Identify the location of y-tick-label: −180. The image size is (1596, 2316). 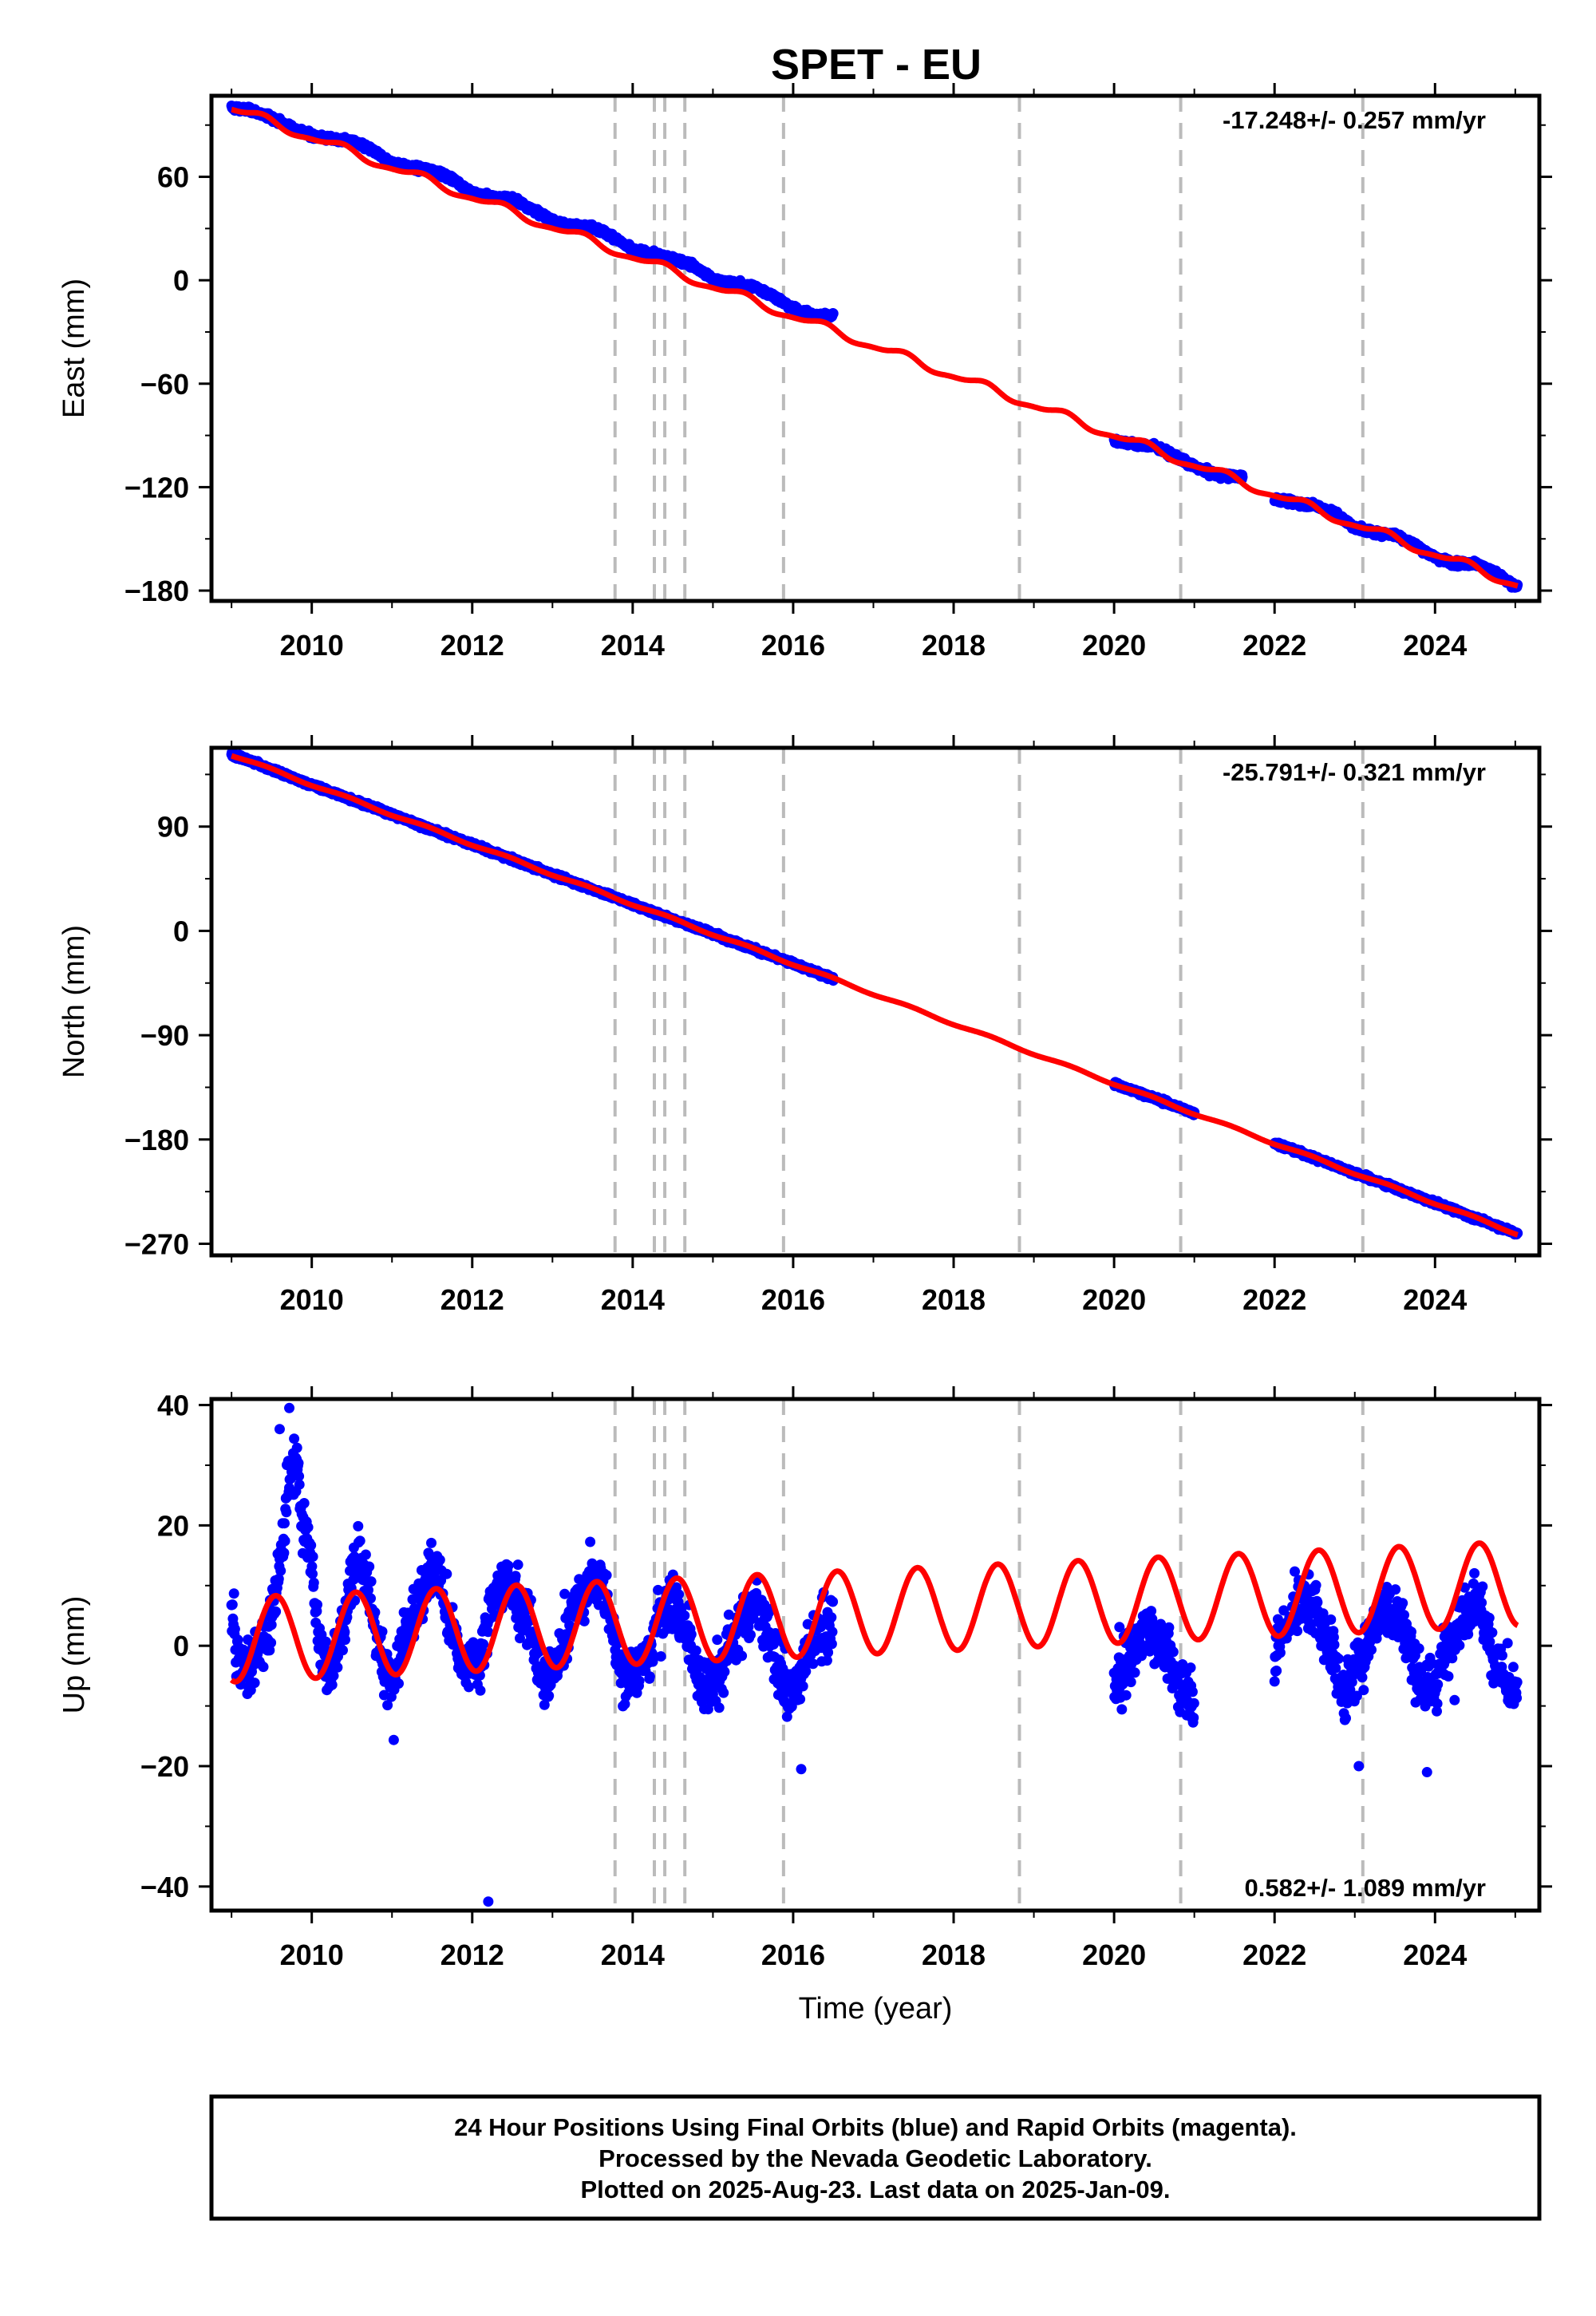
(156, 591).